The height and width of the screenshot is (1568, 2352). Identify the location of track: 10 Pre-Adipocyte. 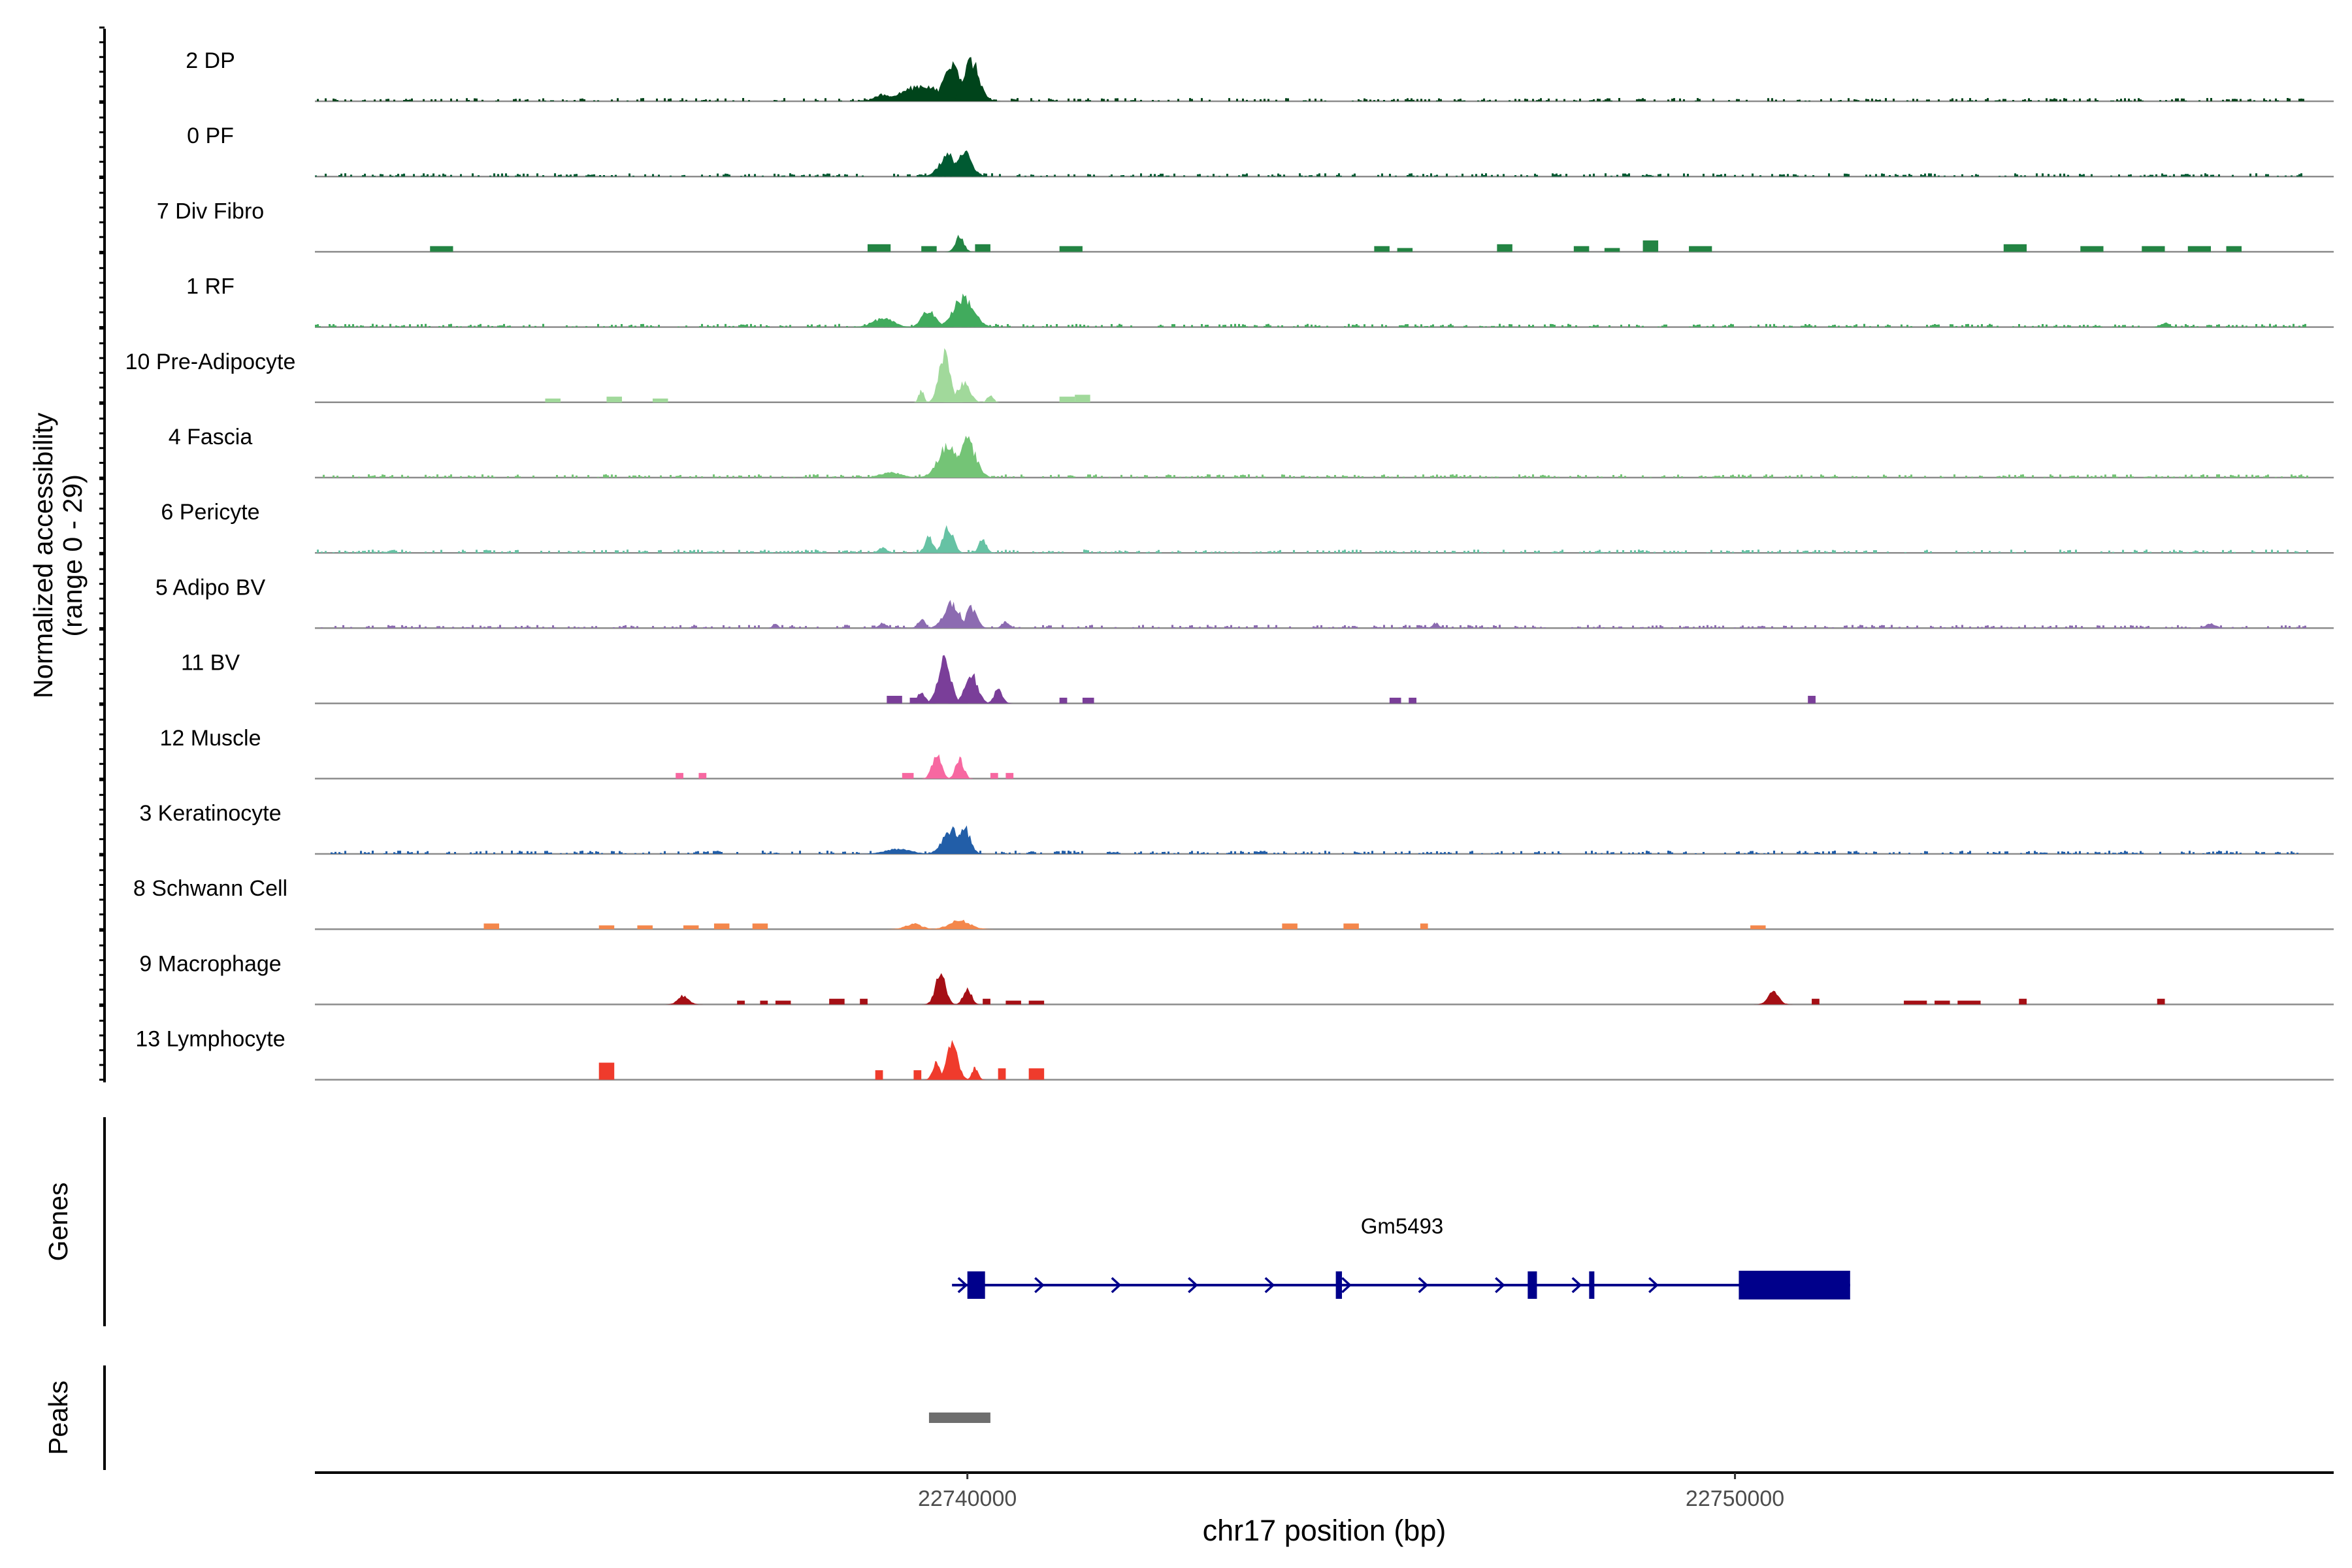
(1229, 376).